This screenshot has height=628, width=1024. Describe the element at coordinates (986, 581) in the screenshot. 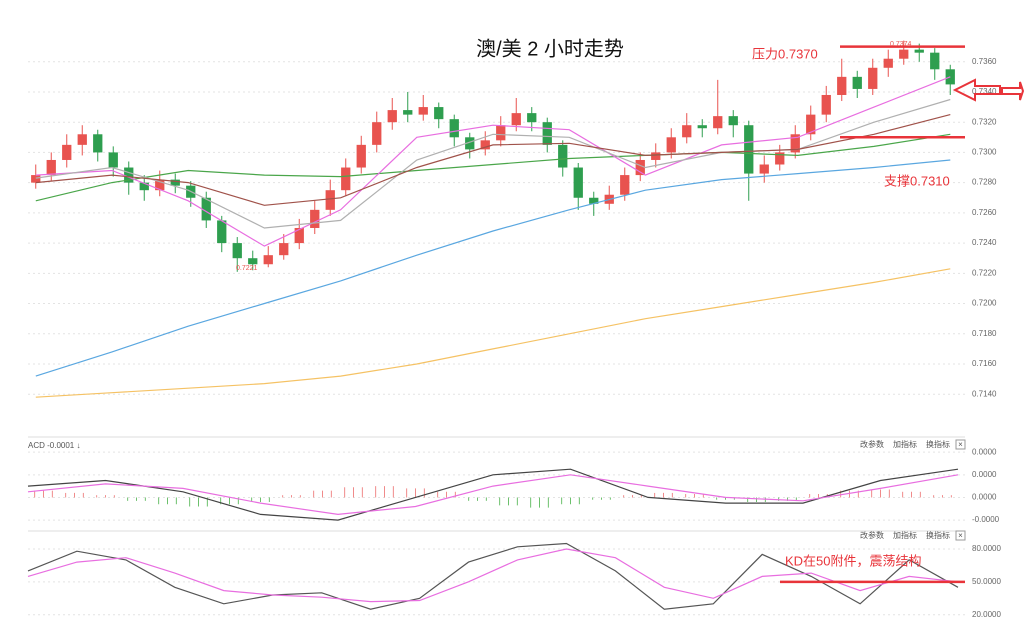

I see `y-tick-label: 50.0000` at that location.